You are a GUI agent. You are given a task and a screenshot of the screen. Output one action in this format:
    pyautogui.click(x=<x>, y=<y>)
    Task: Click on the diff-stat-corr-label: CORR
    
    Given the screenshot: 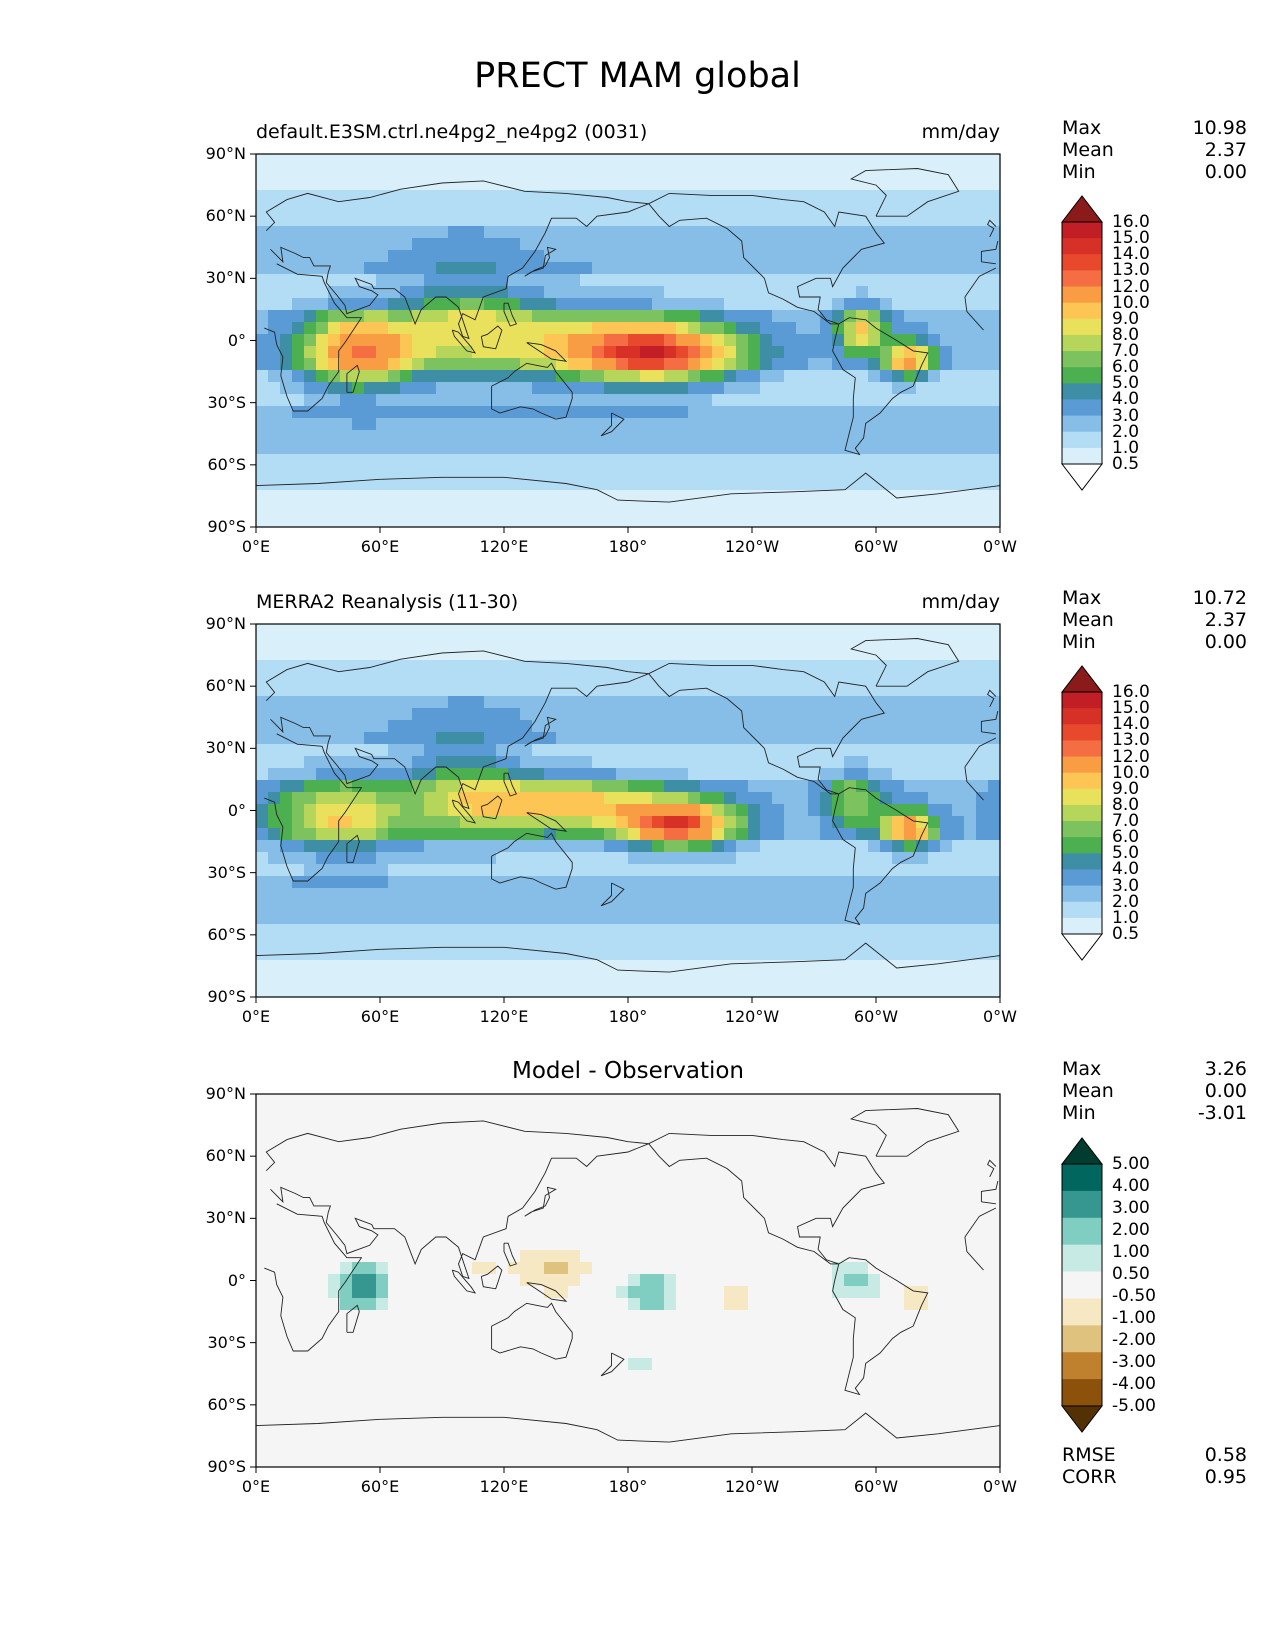 What is the action you would take?
    pyautogui.click(x=1089, y=1477)
    